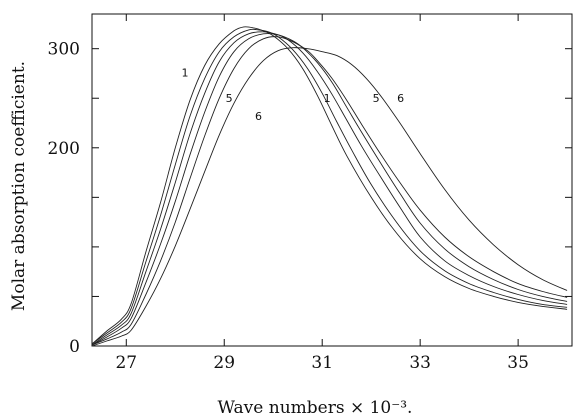 The width and height of the screenshot is (577, 420). Describe the element at coordinates (293, 94) in the screenshot. I see `curve-labels: 1 5 6 1 5 6` at that location.